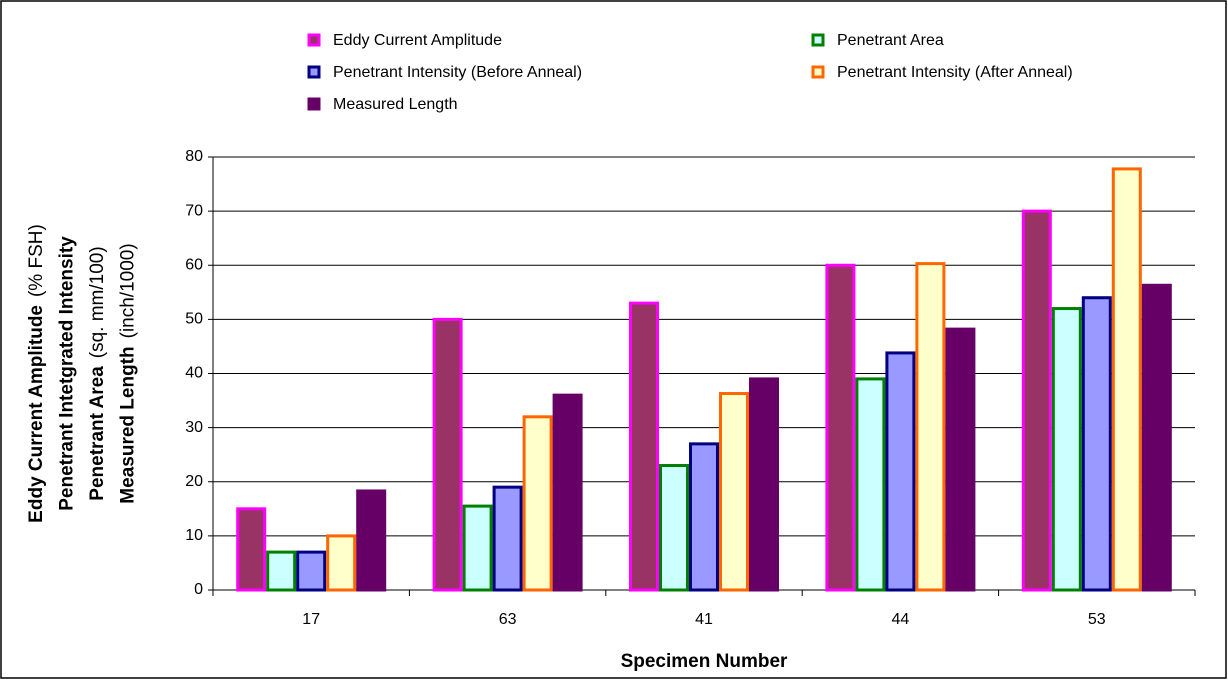 The image size is (1228, 680). Describe the element at coordinates (97, 433) in the screenshot. I see `y-axis-title-part: Penetrant Area` at that location.